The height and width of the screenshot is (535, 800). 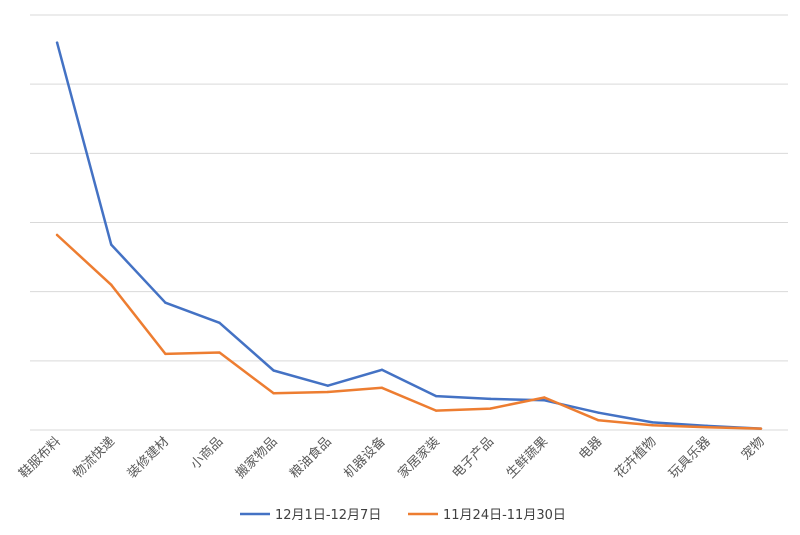 I want to click on x-tick-label: 玩具乐器, so click(x=689, y=457).